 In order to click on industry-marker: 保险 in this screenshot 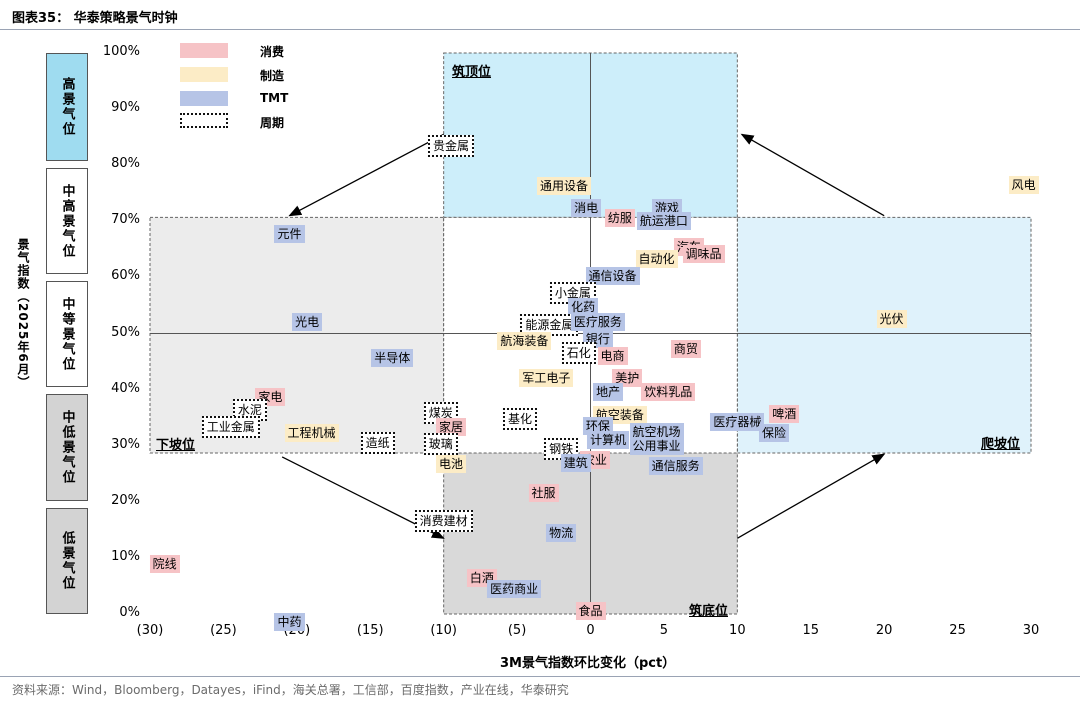, I will do `click(774, 432)`.